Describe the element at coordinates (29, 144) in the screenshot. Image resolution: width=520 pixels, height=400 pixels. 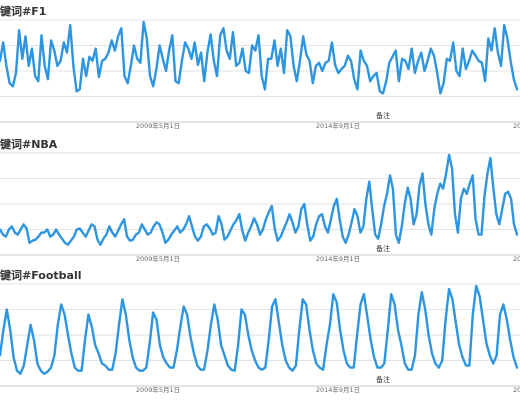
I see `chart-title-nba: 键词#NBA` at that location.